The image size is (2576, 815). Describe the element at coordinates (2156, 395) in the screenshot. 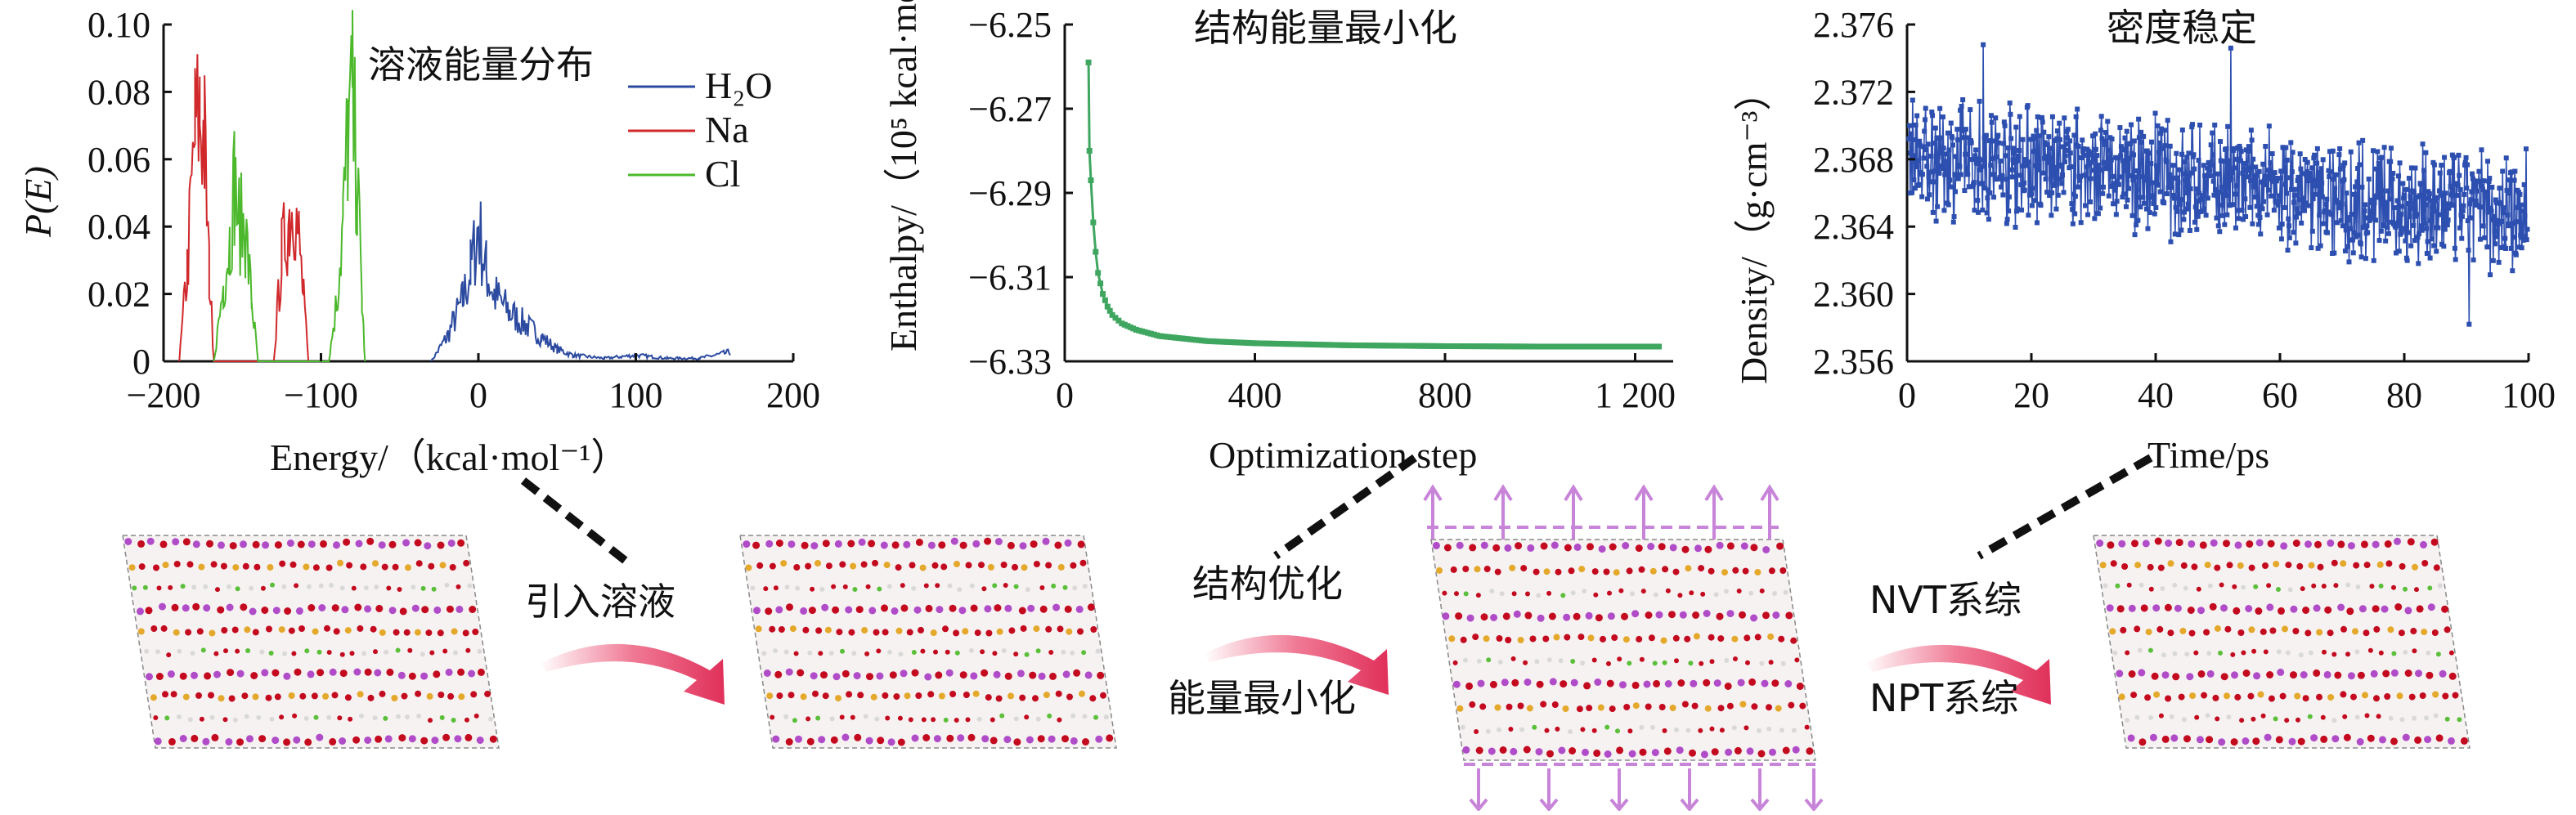

I see `x-tick-label: 40` at that location.